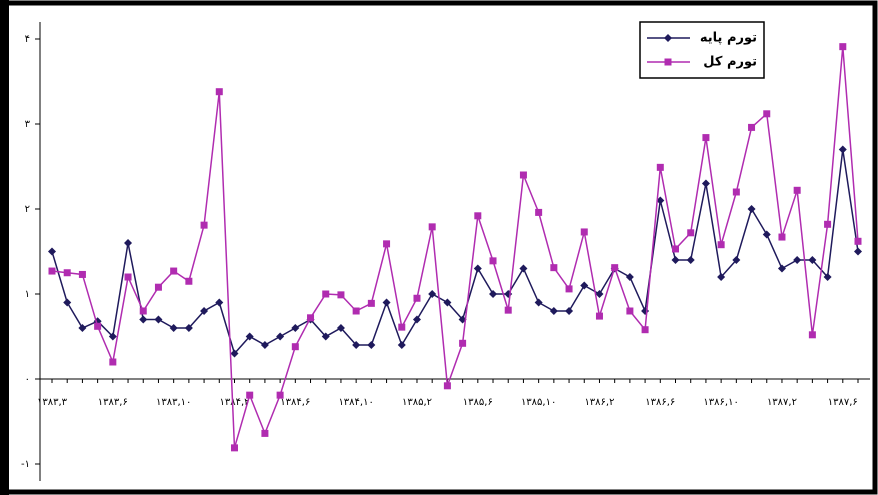 The height and width of the screenshot is (495, 878). What do you see at coordinates (4, 247) in the screenshot?
I see `frame-edge` at bounding box center [4, 247].